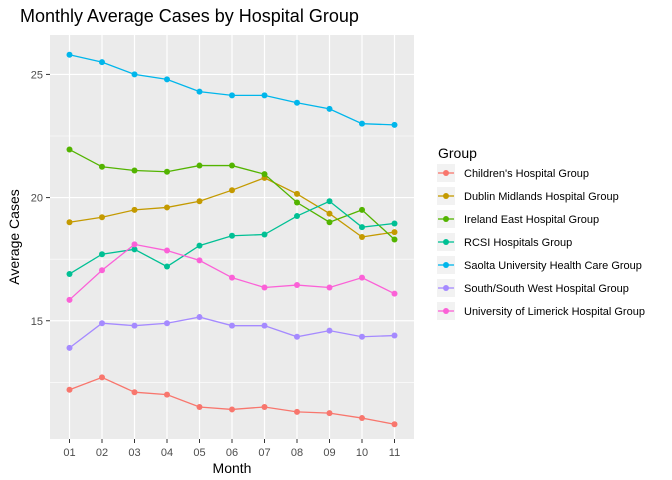 The width and height of the screenshot is (672, 480). I want to click on legend-label: RCSI Hospitals Group, so click(518, 243).